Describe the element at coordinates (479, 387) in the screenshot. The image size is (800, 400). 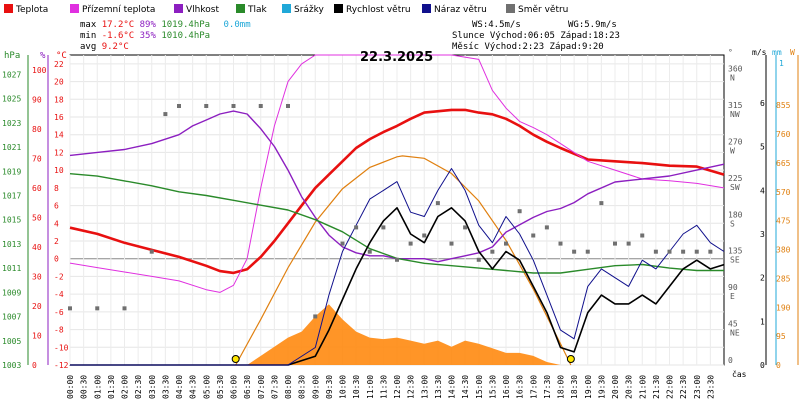
I see `x-tick-label: 15:00` at that location.